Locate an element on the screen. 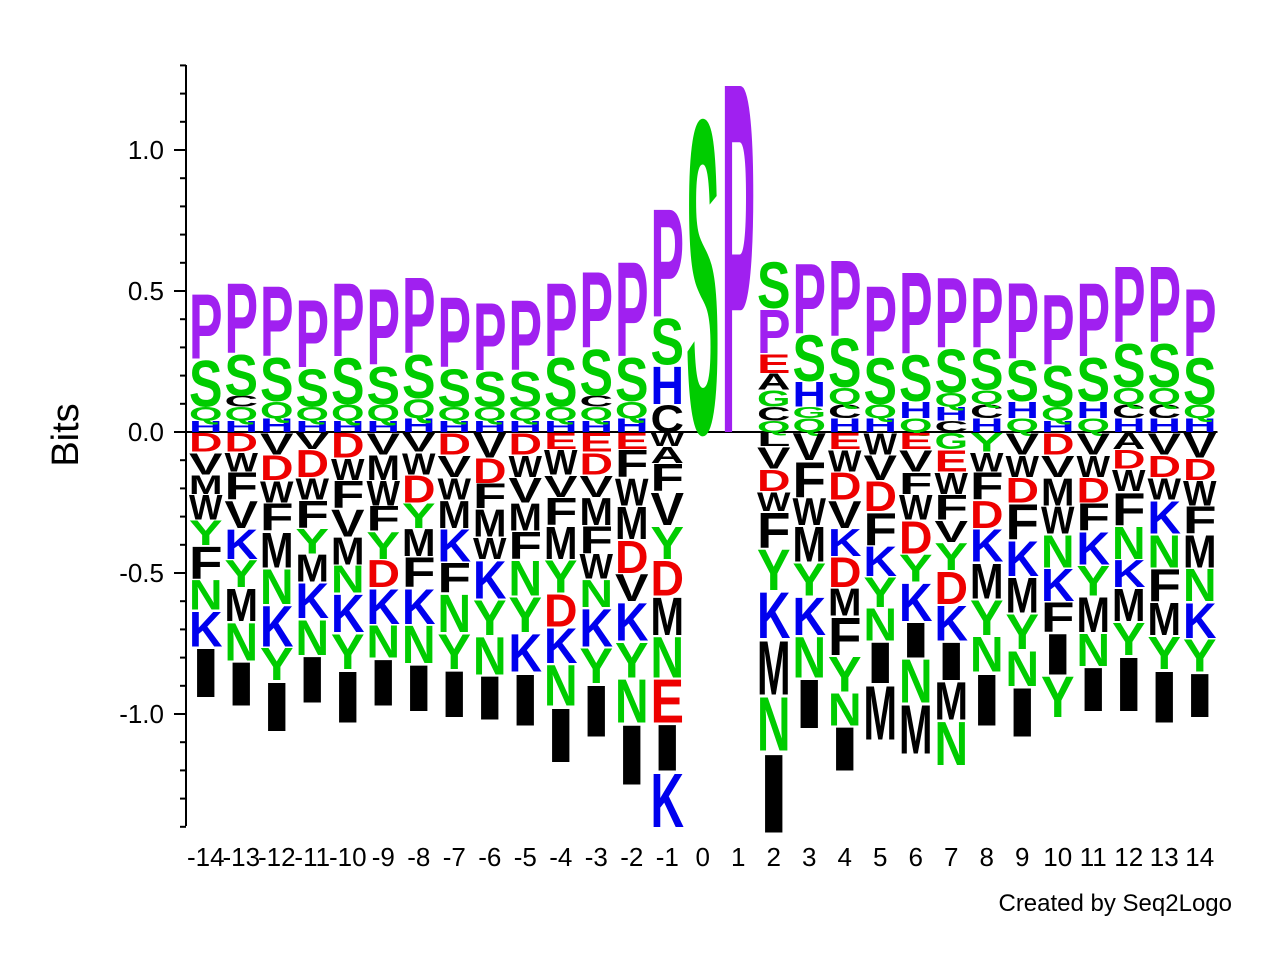 The width and height of the screenshot is (1280, 960). logo-letter-D: D is located at coordinates (418, 489).